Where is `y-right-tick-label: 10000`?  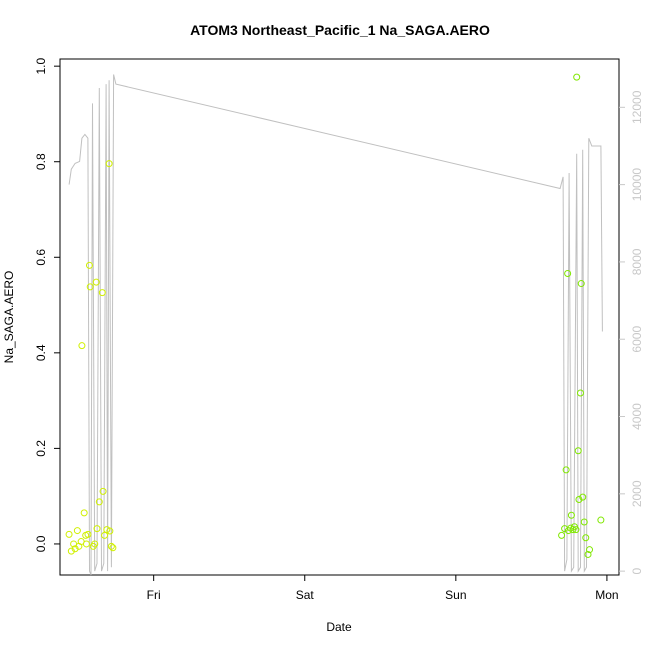 y-right-tick-label: 10000 is located at coordinates (637, 185).